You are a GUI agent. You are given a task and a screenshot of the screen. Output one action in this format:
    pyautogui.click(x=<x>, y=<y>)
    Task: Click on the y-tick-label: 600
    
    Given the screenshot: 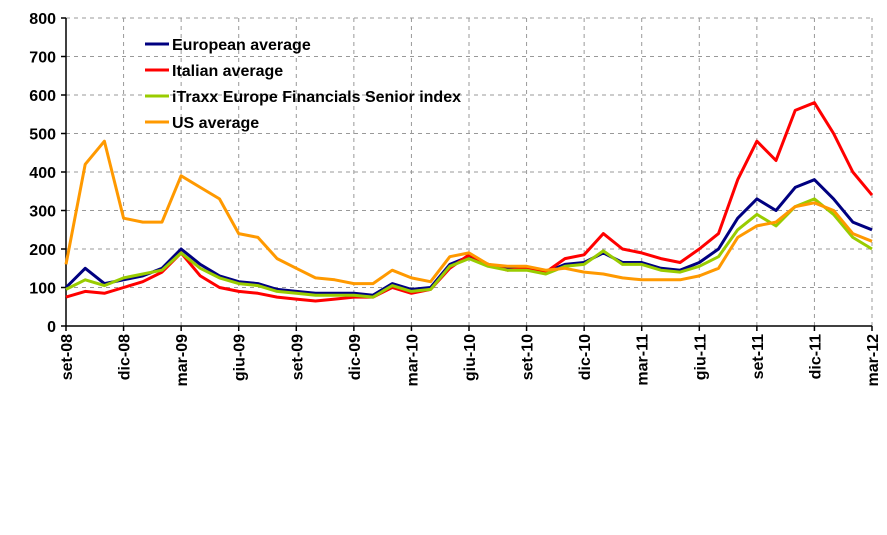 What is the action you would take?
    pyautogui.click(x=42, y=96)
    